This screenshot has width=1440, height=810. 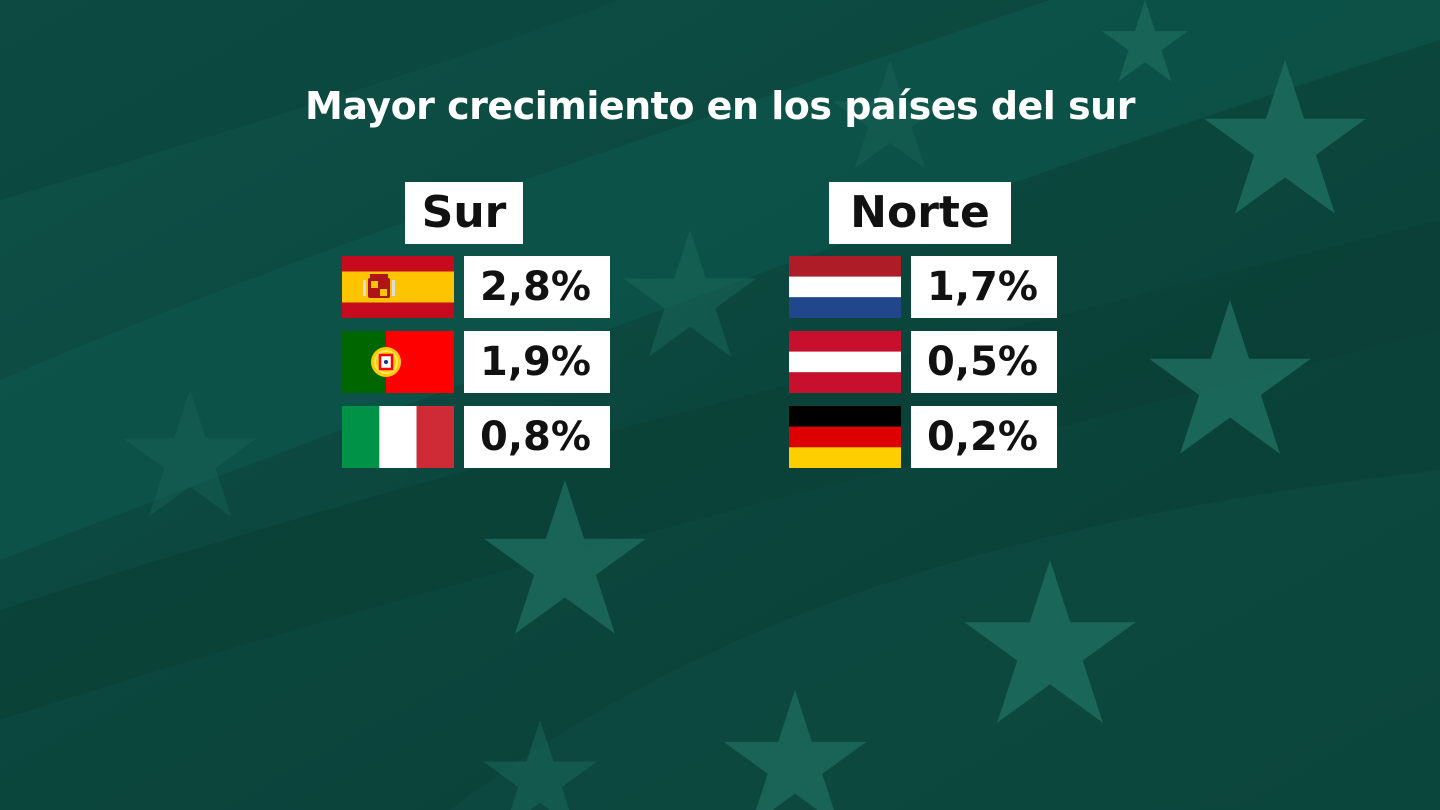 What do you see at coordinates (845, 362) in the screenshot?
I see `austria-flag-icon` at bounding box center [845, 362].